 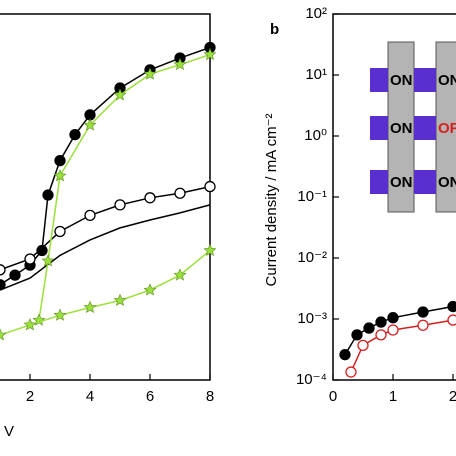 What do you see at coordinates (316, 74) in the screenshot?
I see `y-tick-label: 10¹` at bounding box center [316, 74].